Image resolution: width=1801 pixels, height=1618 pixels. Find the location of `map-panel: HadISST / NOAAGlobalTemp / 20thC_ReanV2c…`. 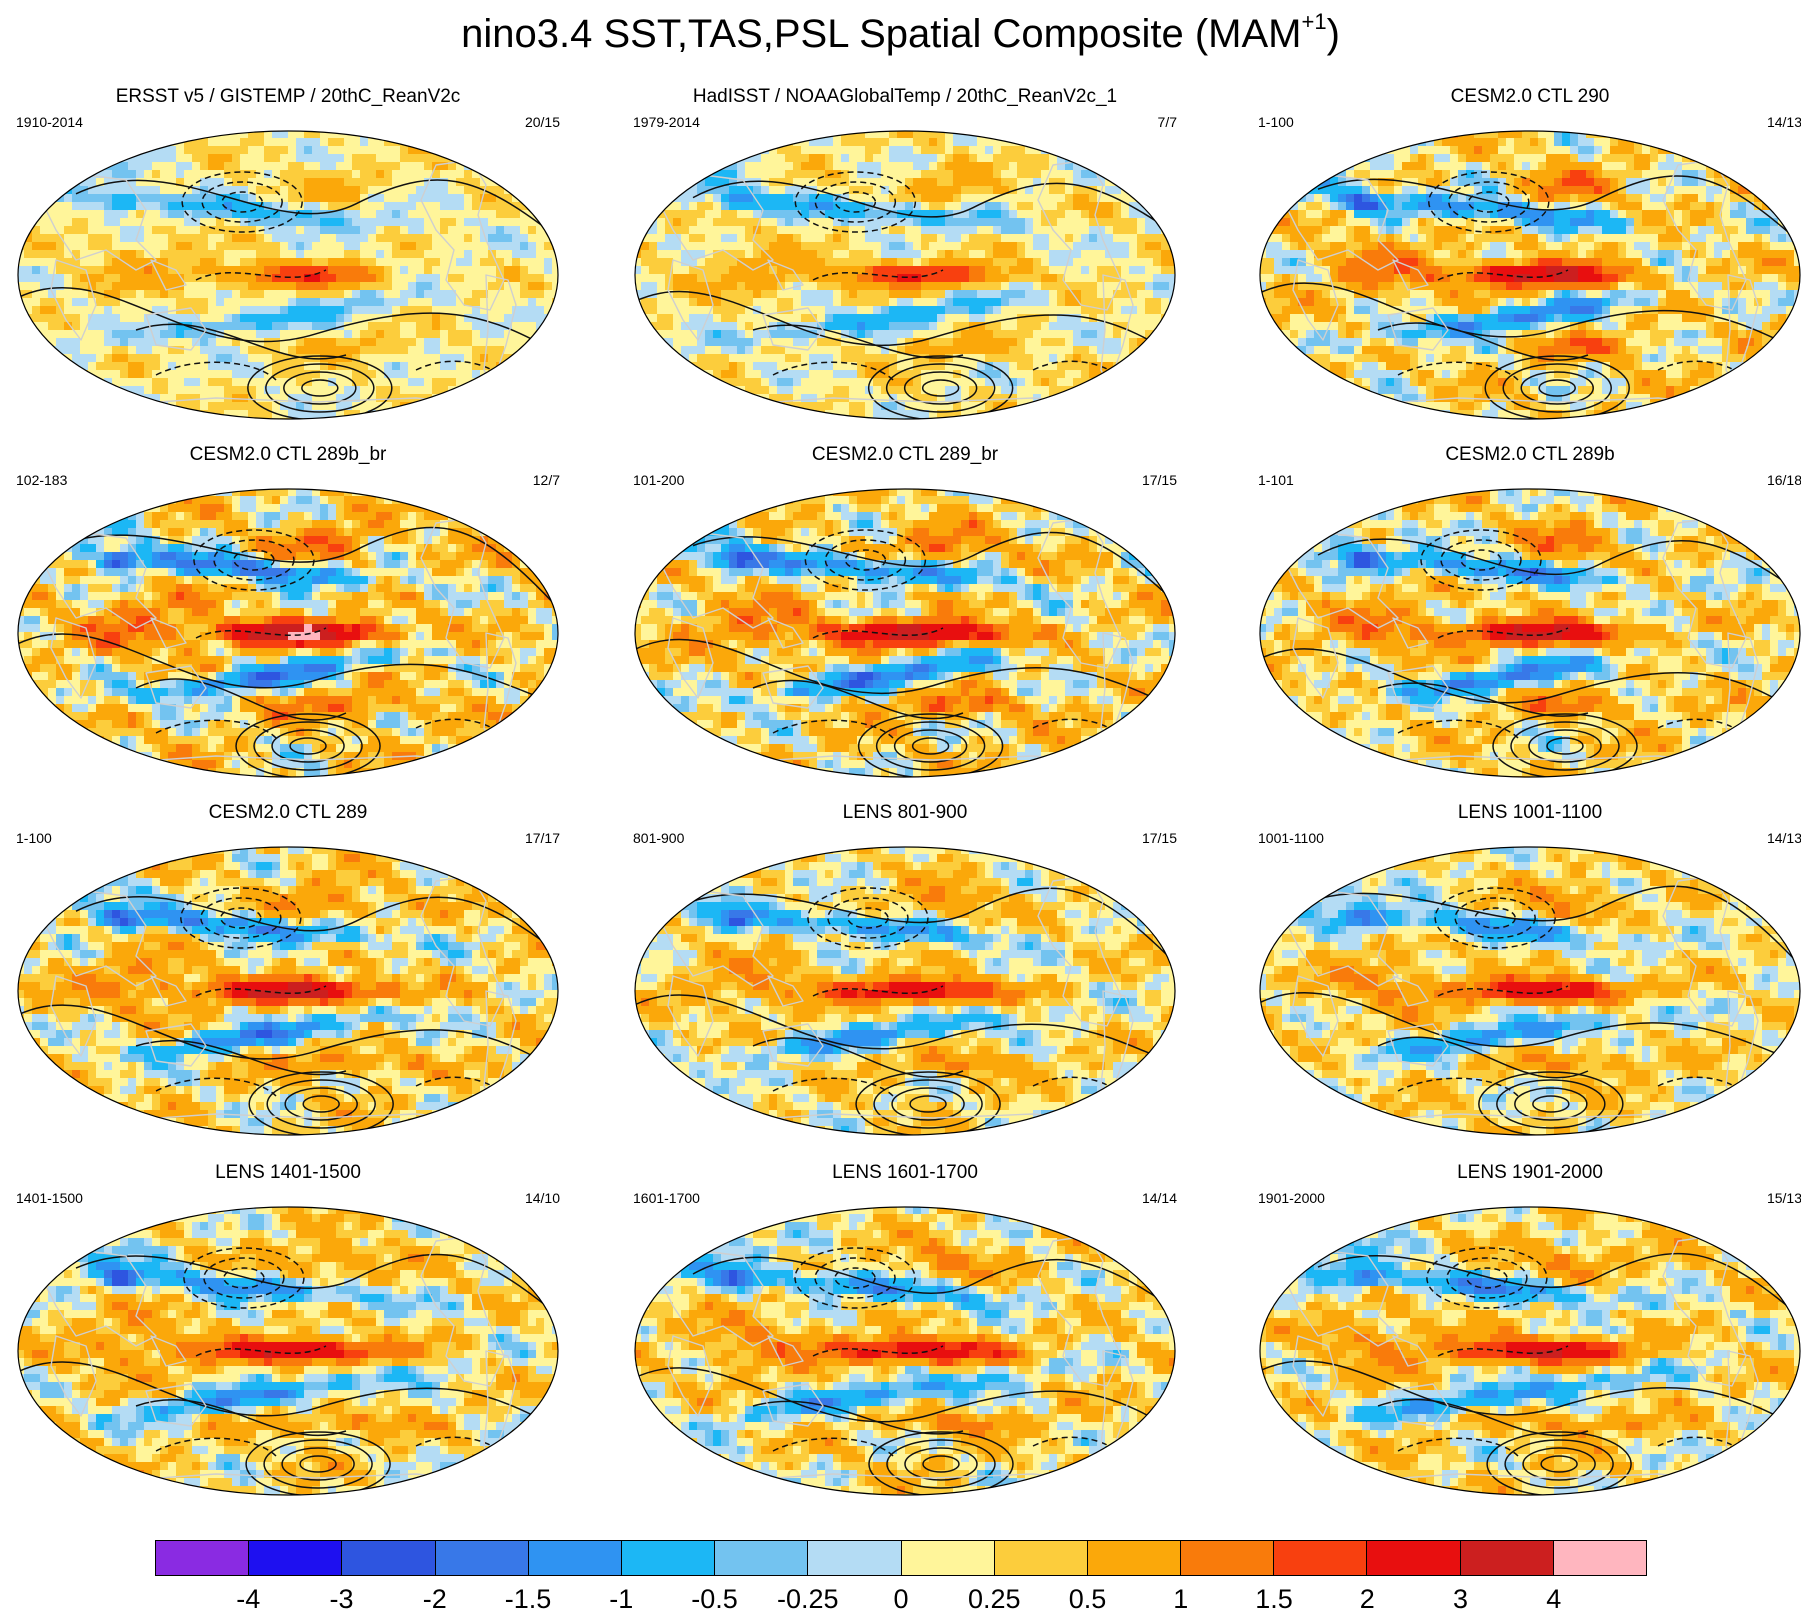

map-panel: HadISST / NOAAGlobalTemp / 20thC_ReanV2c… is located at coordinates (905, 261).